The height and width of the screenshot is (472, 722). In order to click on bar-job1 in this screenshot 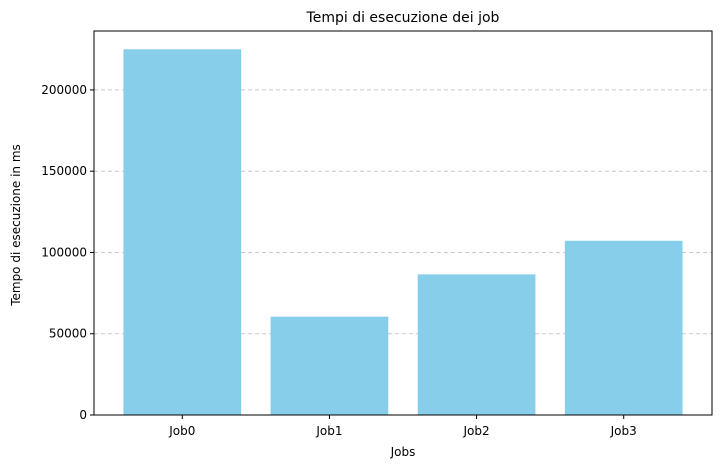, I will do `click(329, 365)`.